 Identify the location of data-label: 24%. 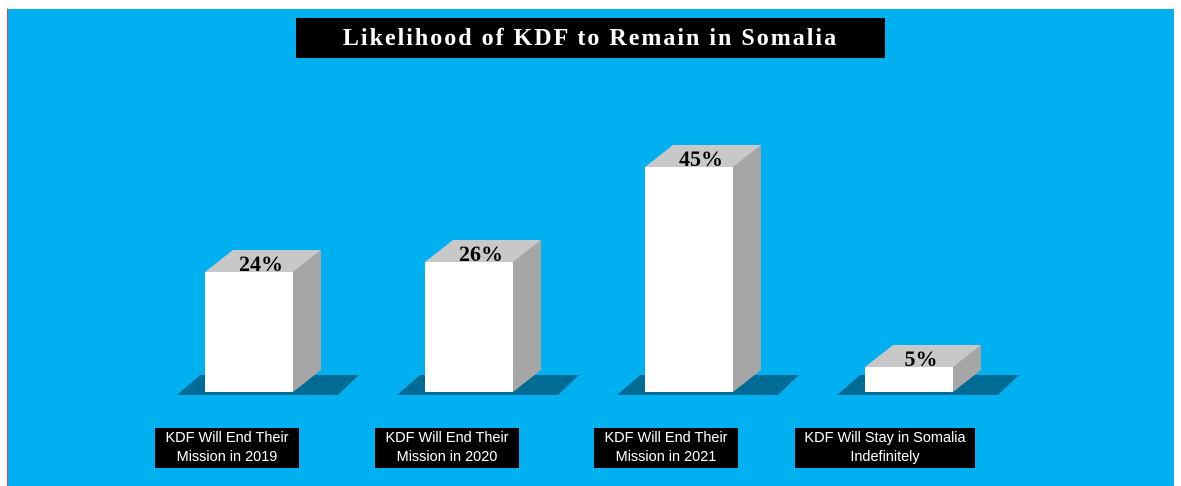
(261, 263).